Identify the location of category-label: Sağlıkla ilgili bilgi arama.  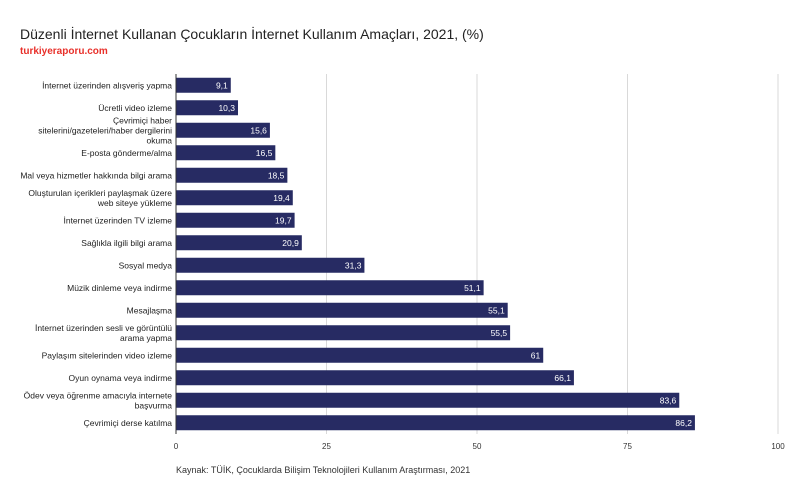
(126, 243).